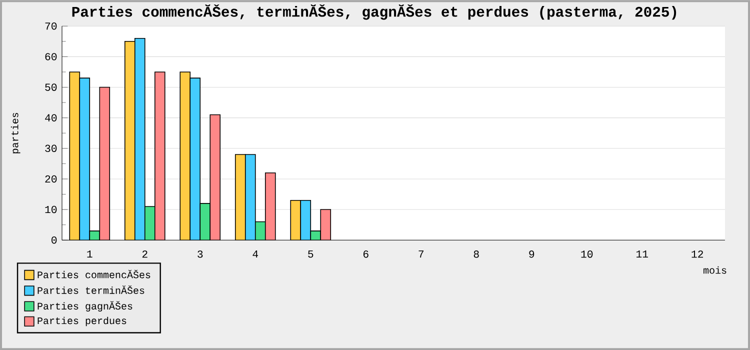  What do you see at coordinates (531, 254) in the screenshot?
I see `x-tick-label: 9` at bounding box center [531, 254].